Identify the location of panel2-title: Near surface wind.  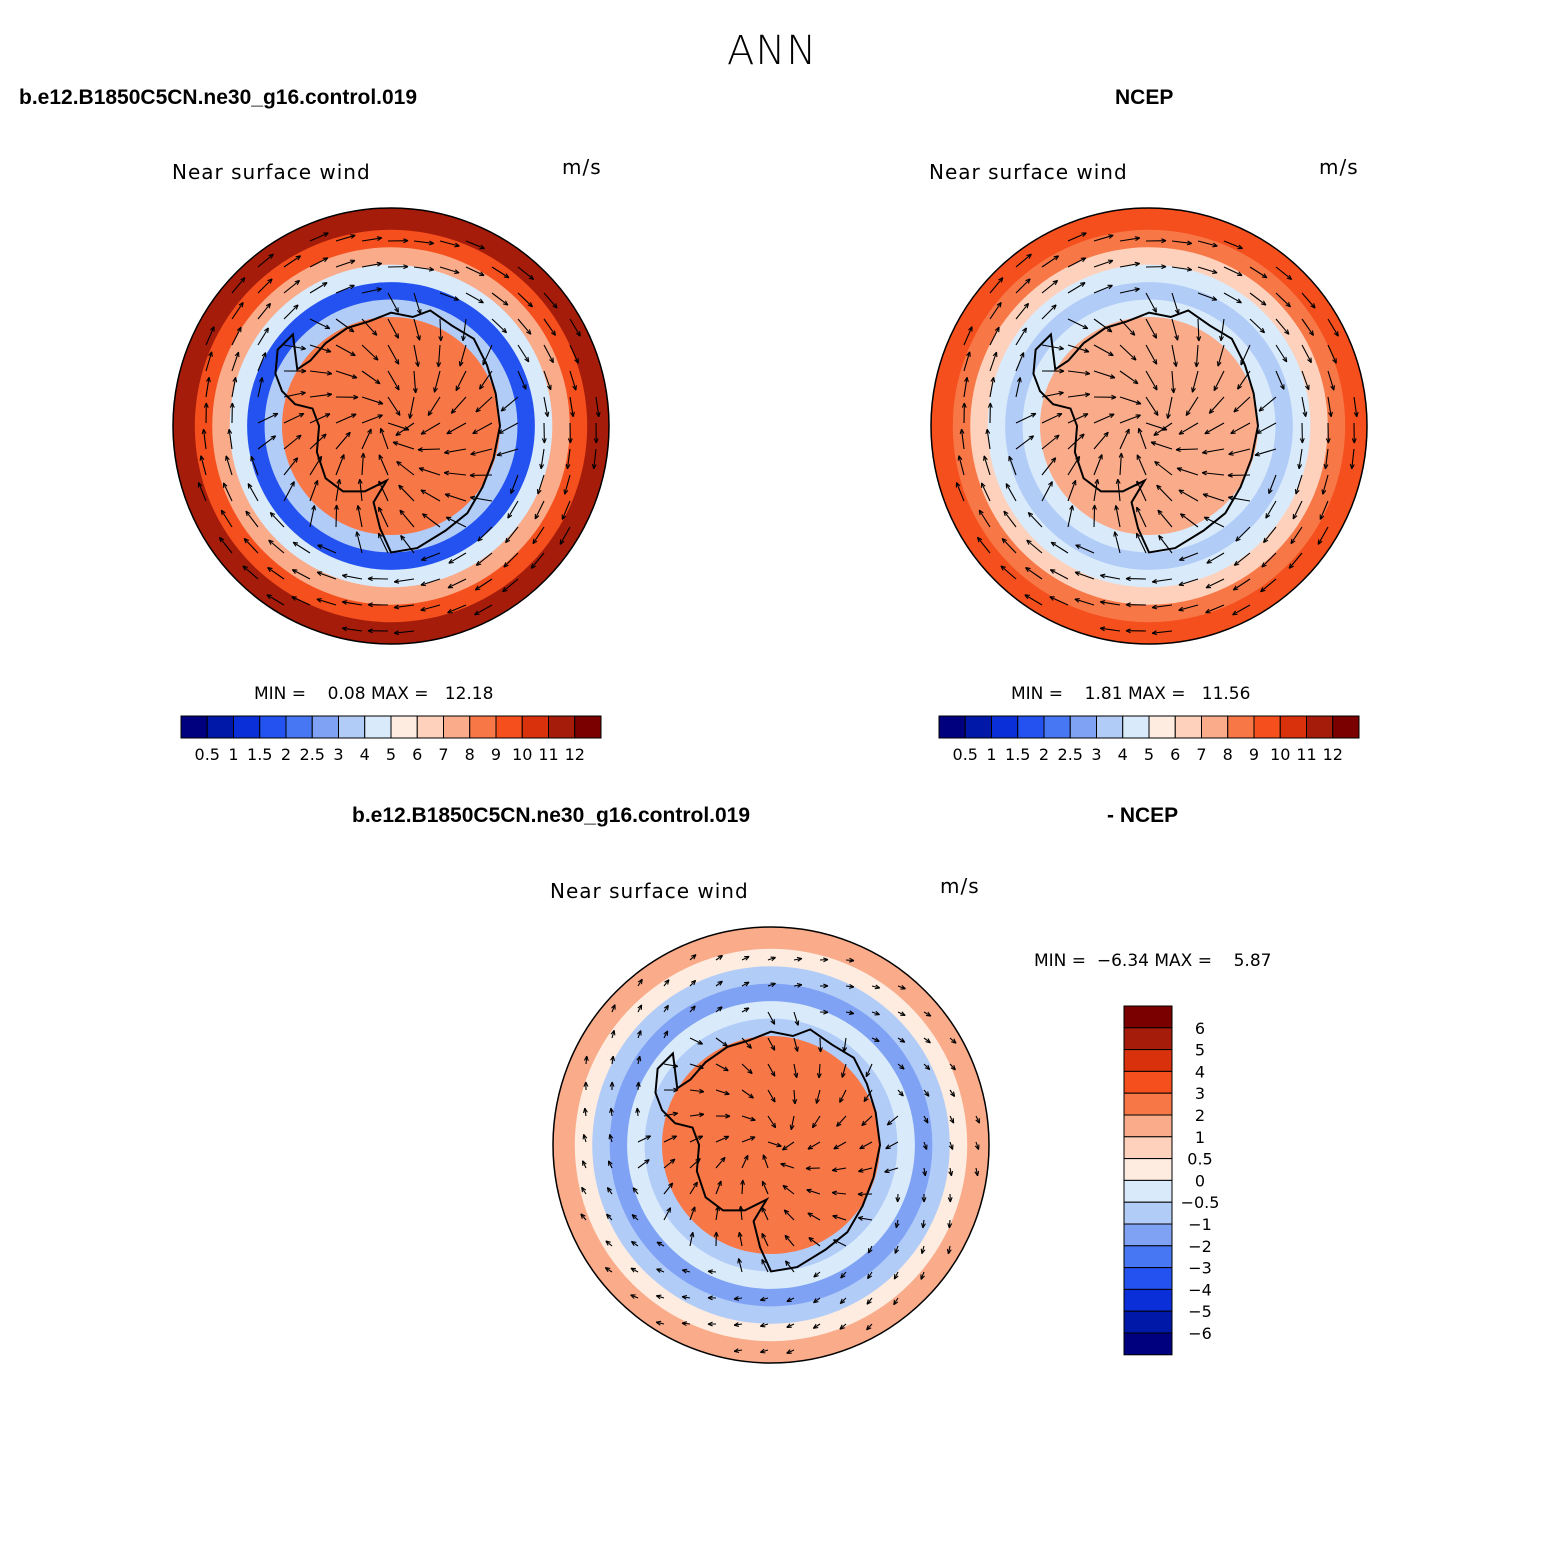
(1028, 172).